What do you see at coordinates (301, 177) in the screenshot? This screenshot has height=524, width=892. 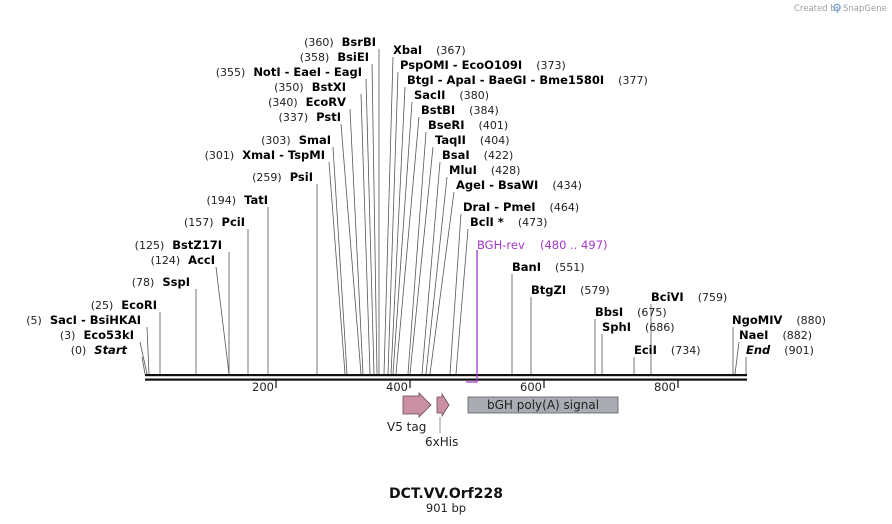 I see `site-name: PsiI` at bounding box center [301, 177].